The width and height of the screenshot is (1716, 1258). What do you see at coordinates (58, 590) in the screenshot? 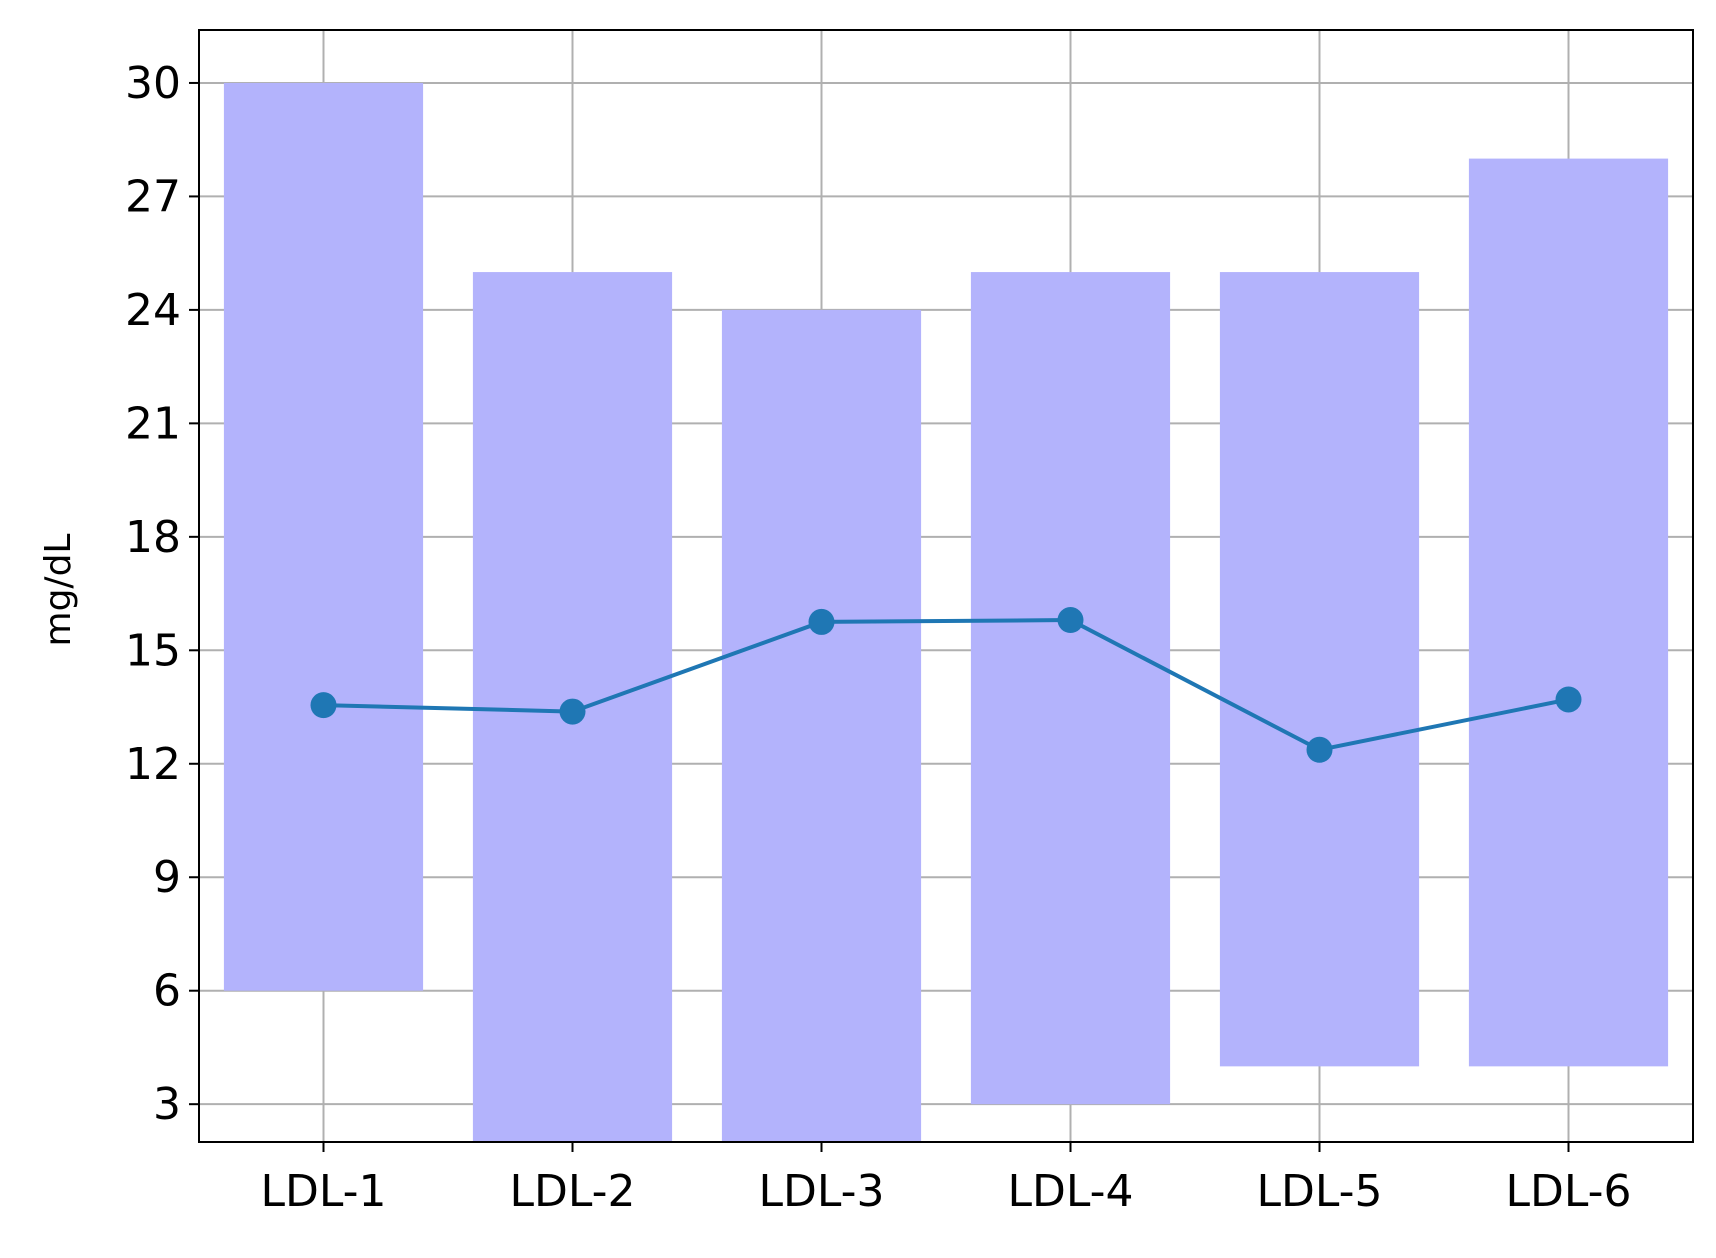
I see `y-axis-label: mg/dL` at bounding box center [58, 590].